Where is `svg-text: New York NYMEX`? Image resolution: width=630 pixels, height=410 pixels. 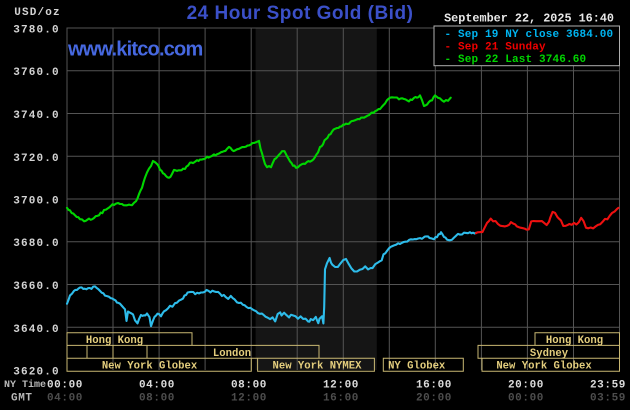
svg-text: New York NYMEX is located at coordinates (317, 367).